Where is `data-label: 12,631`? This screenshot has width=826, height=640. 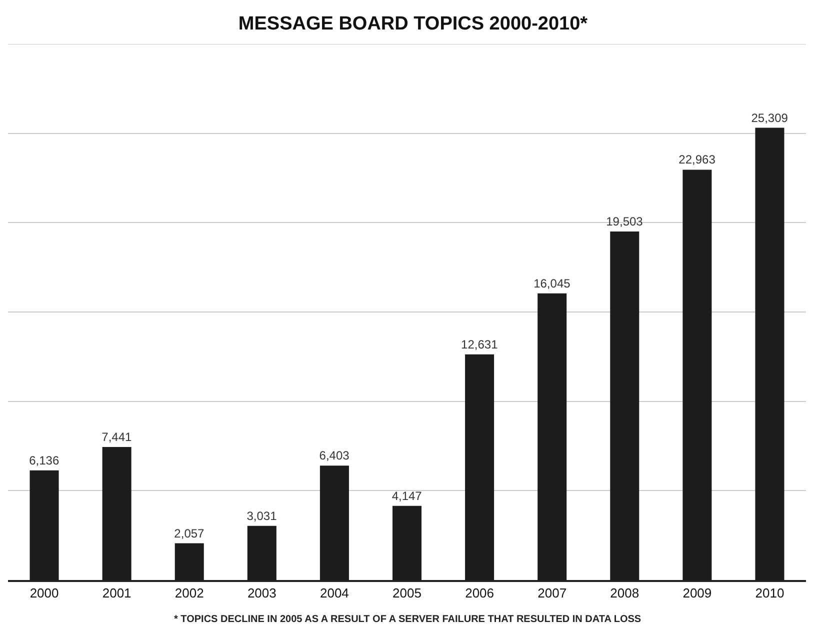
data-label: 12,631 is located at coordinates (479, 344).